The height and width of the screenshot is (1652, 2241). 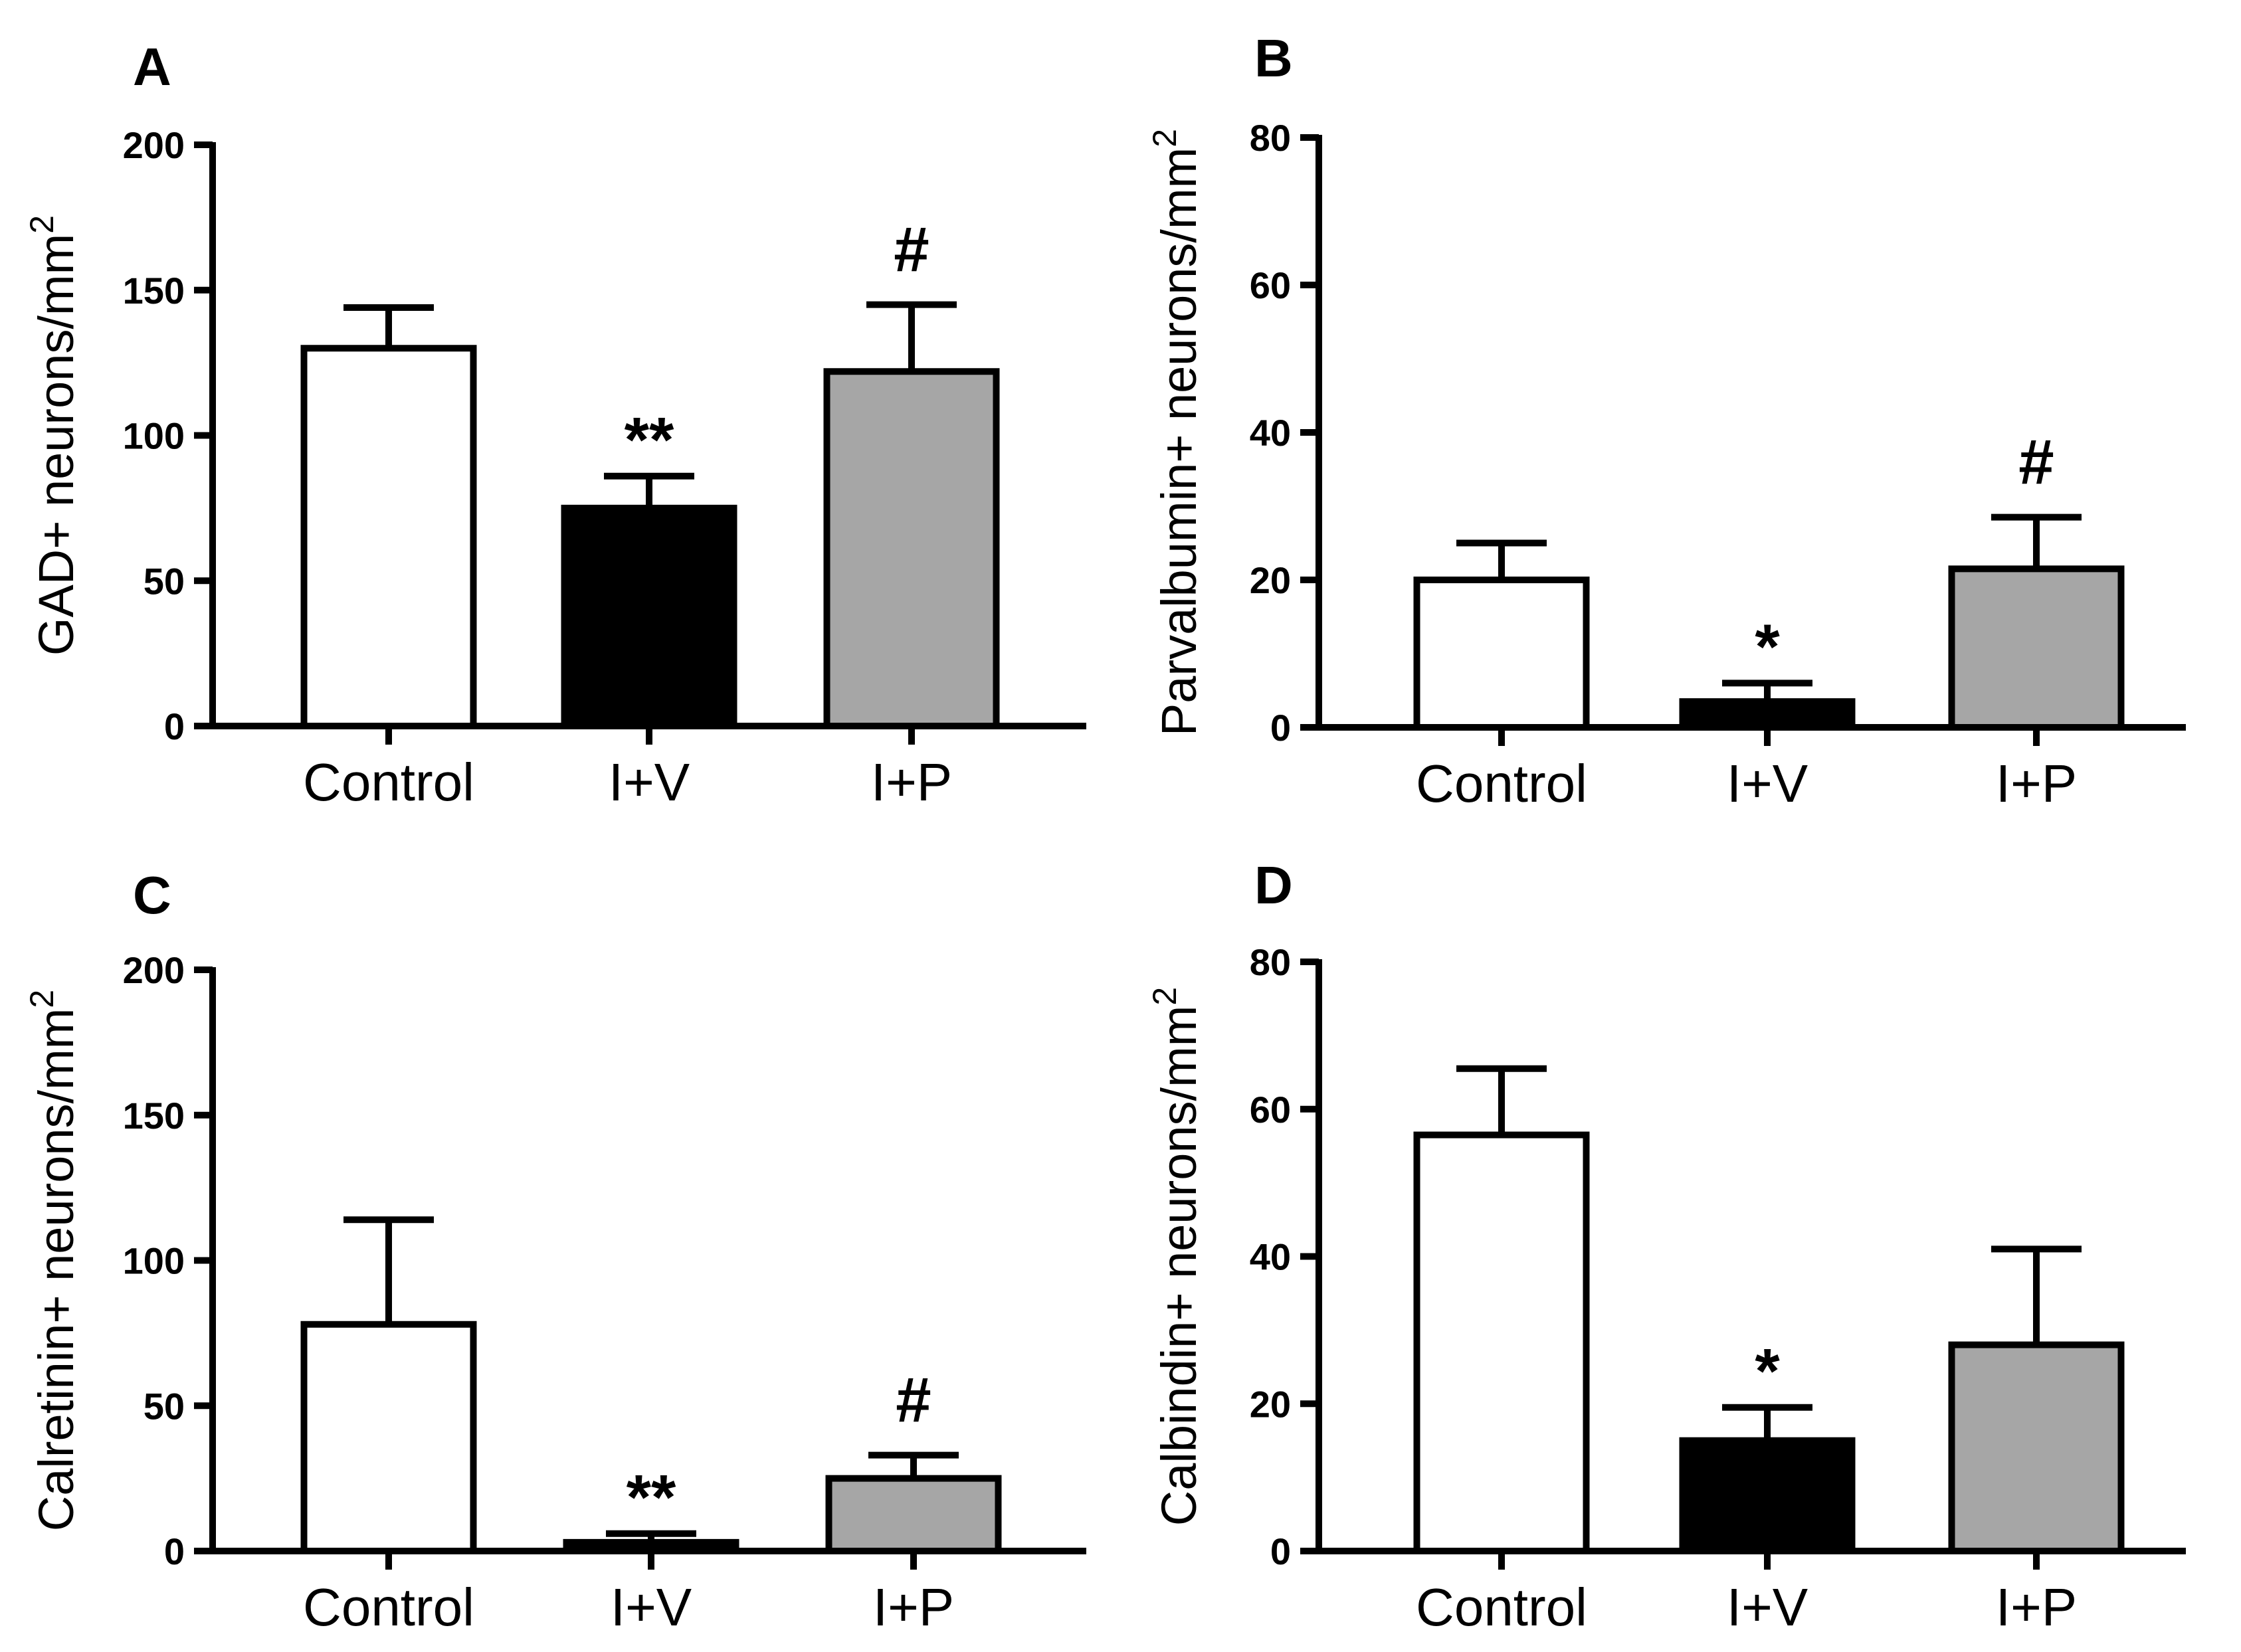 I want to click on panel-letter: B, so click(x=1273, y=58).